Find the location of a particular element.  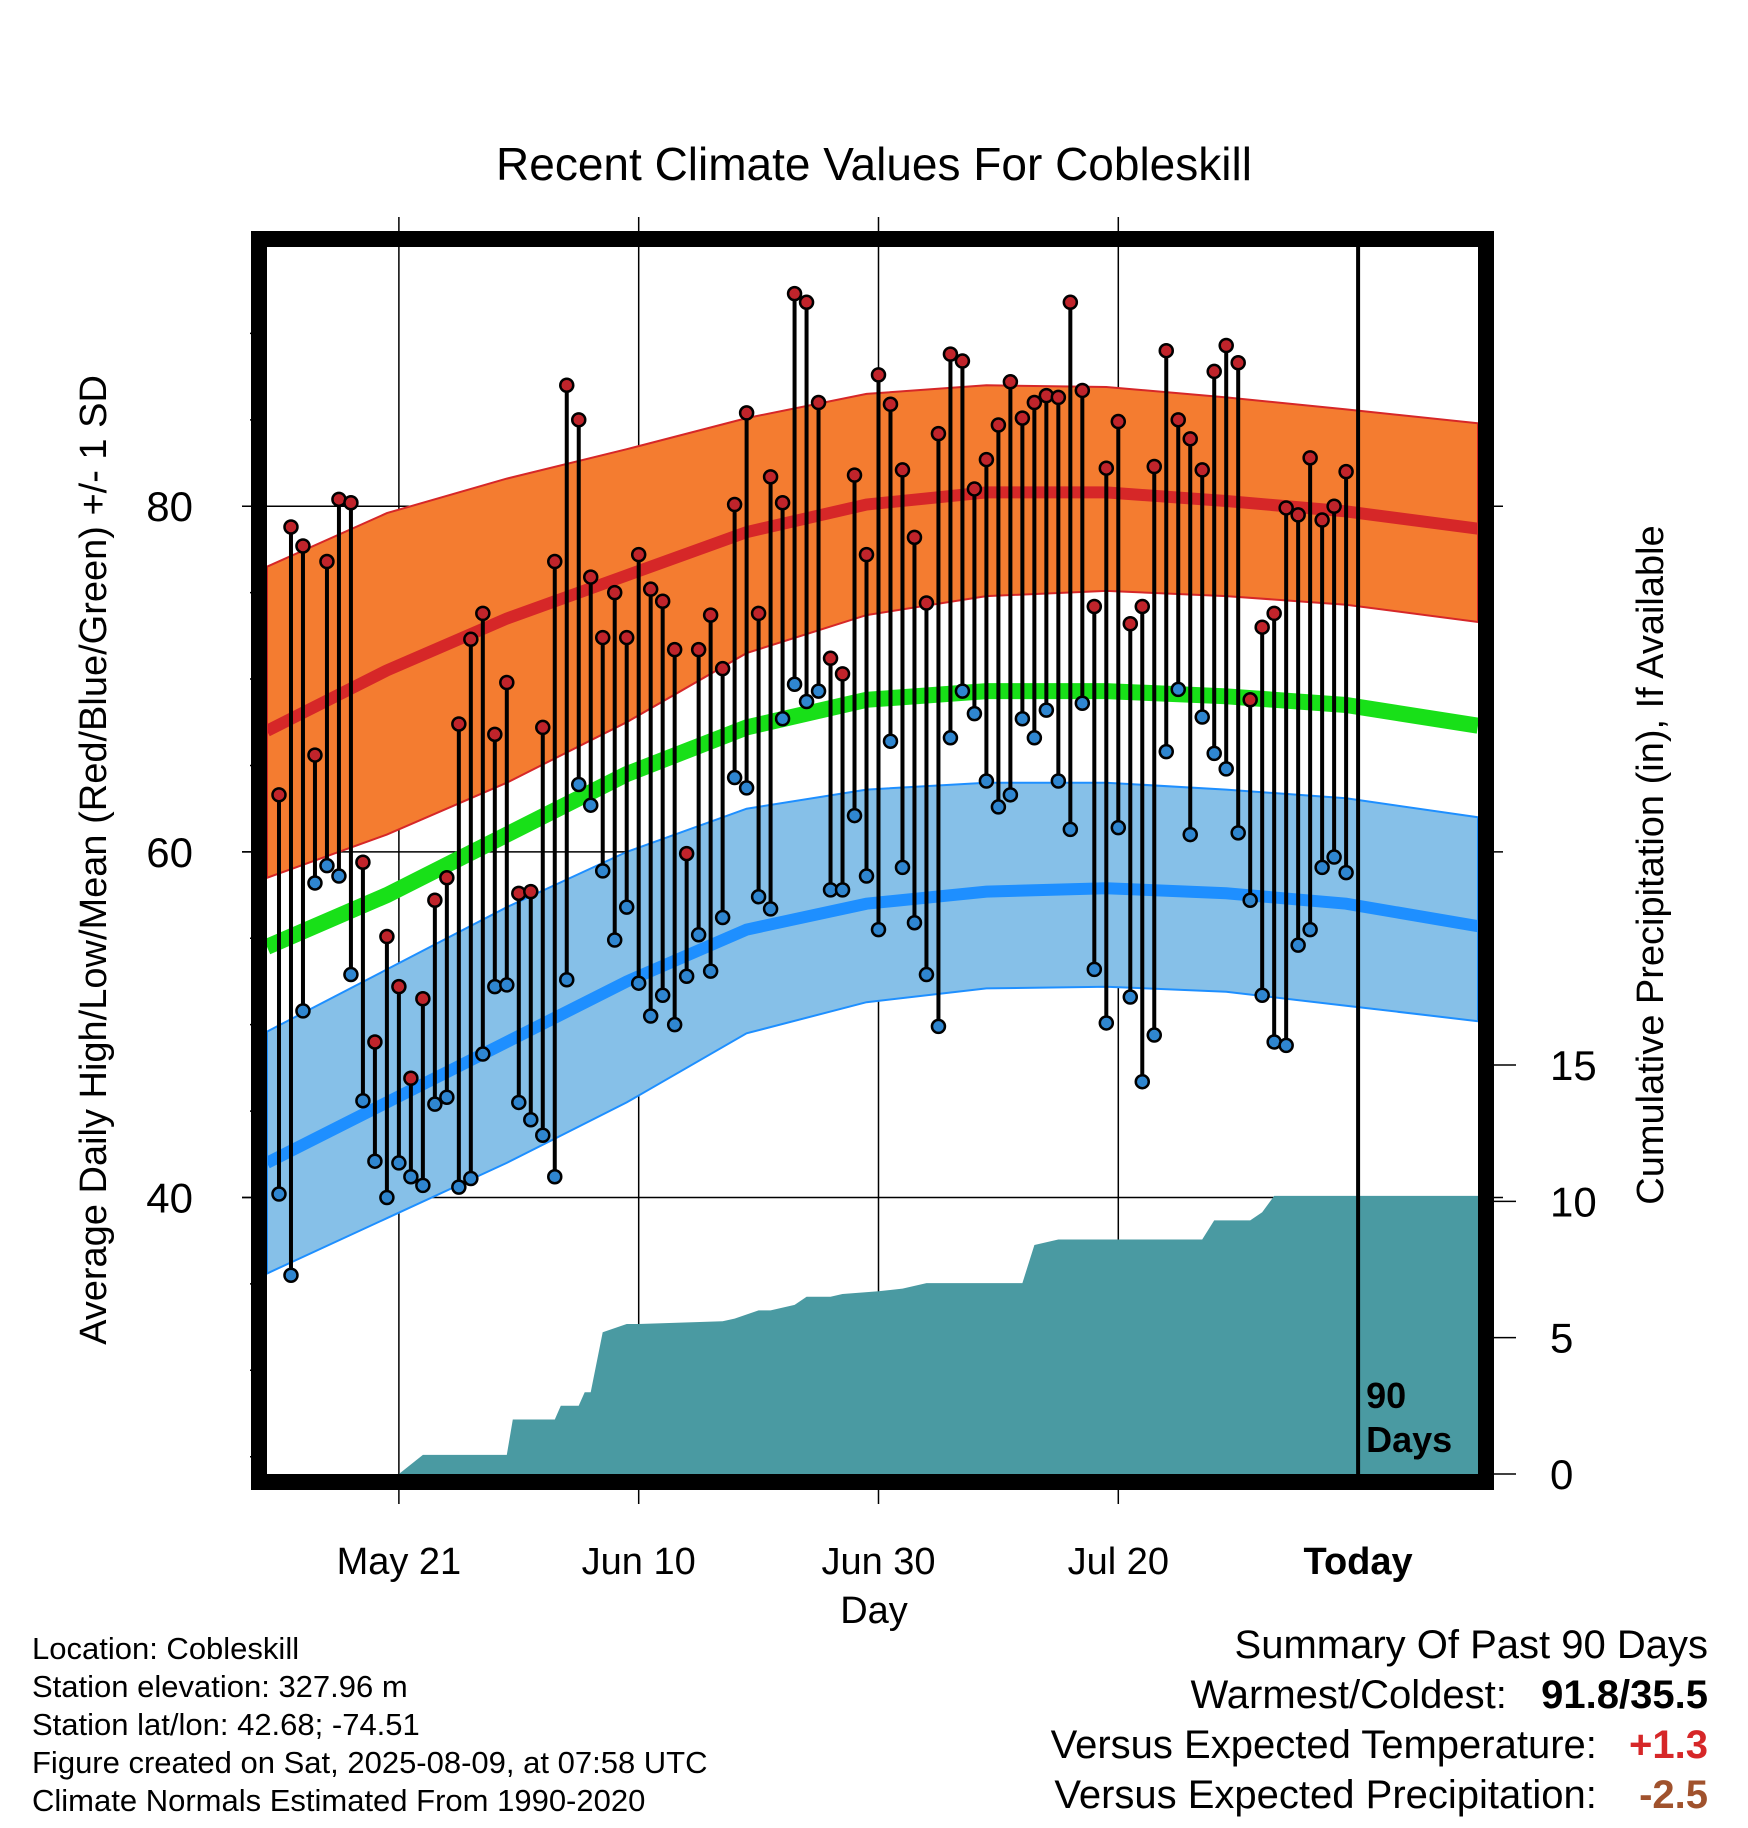

x-tick-label: Jun 10 is located at coordinates (639, 1562).